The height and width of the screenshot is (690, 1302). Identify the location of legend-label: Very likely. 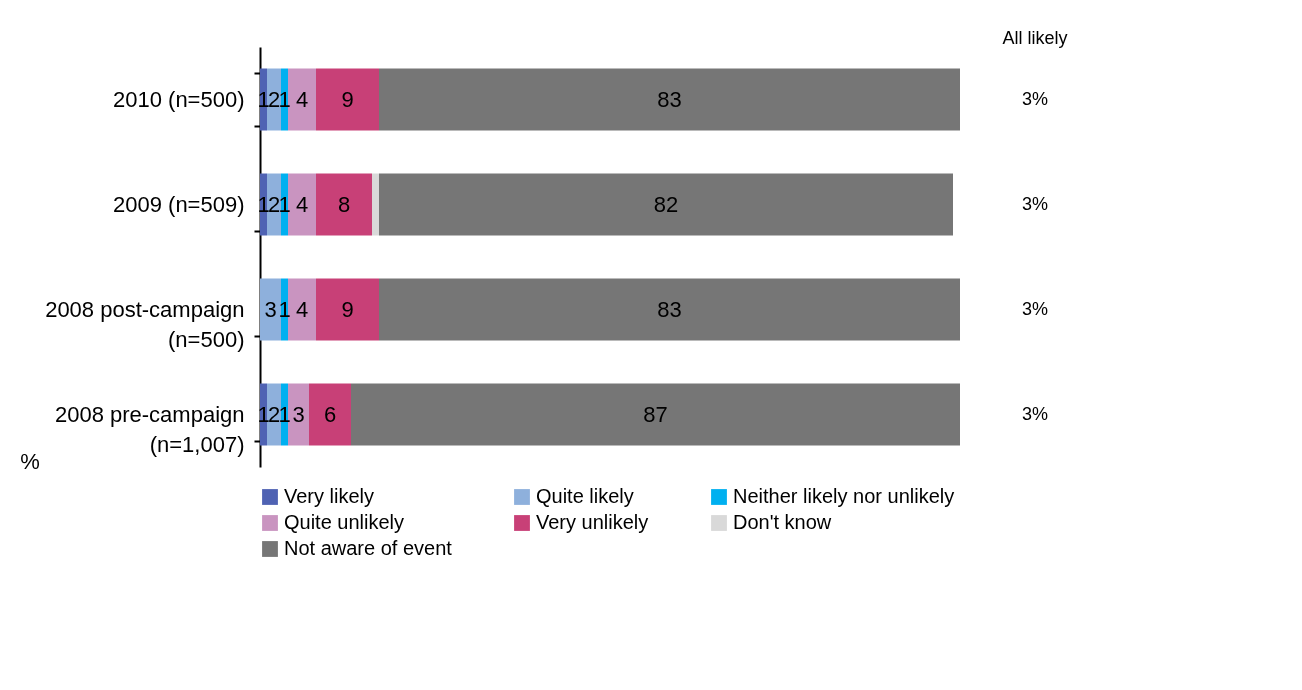
(329, 496).